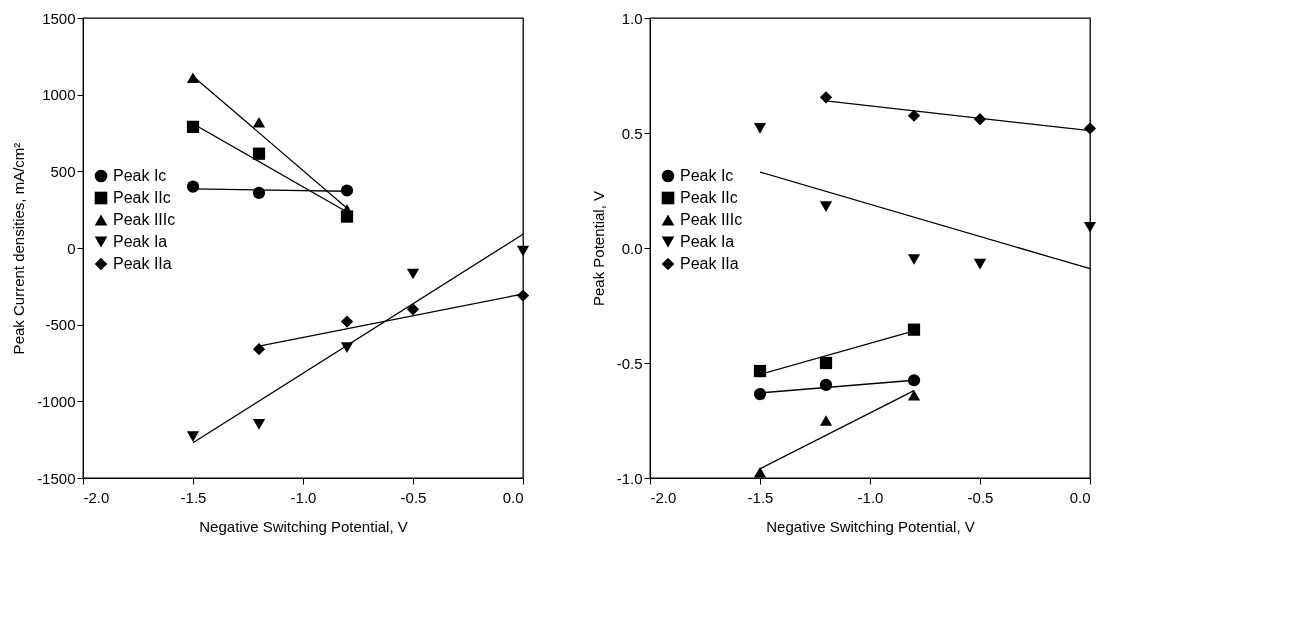 This screenshot has height=620, width=1303. I want to click on y-tick-label: -500, so click(60, 325).